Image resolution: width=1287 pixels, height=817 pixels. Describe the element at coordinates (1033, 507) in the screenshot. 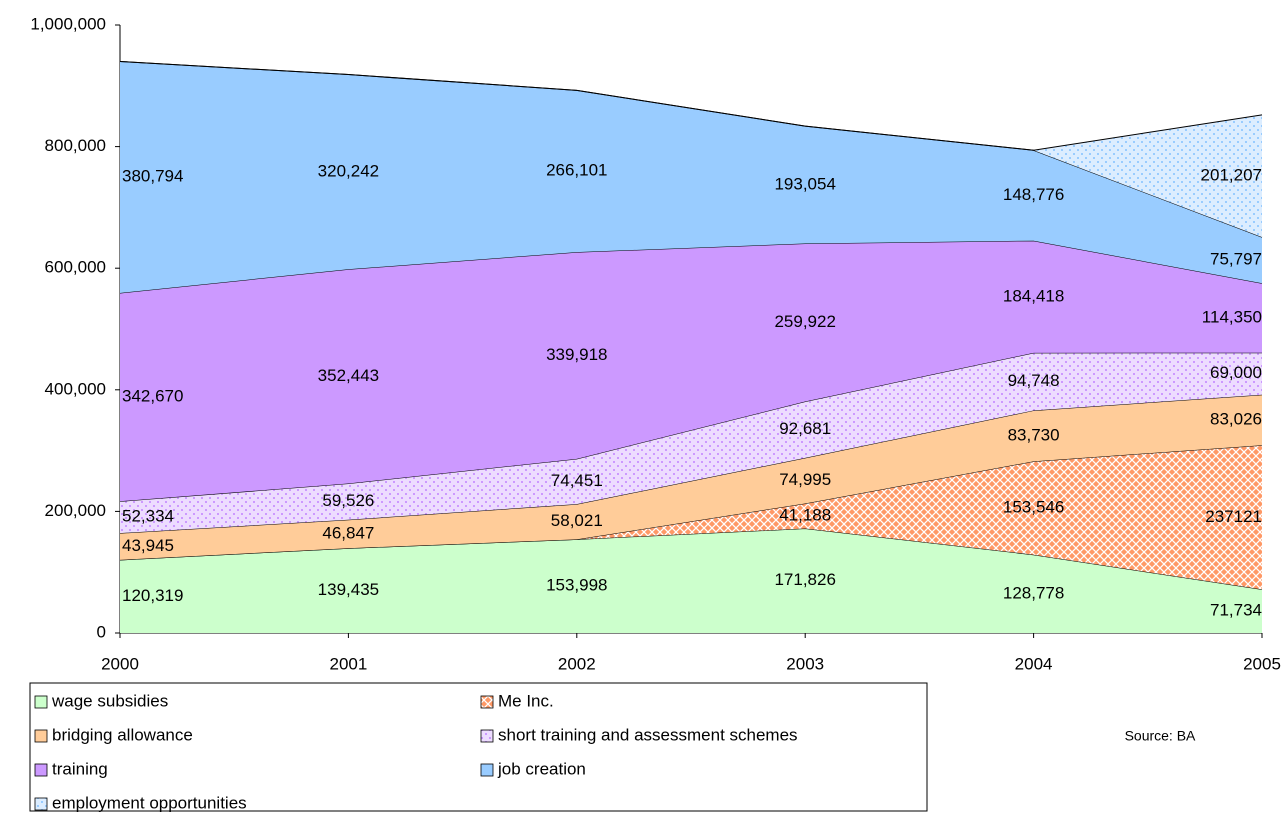

I see `data-label: 153,546` at that location.